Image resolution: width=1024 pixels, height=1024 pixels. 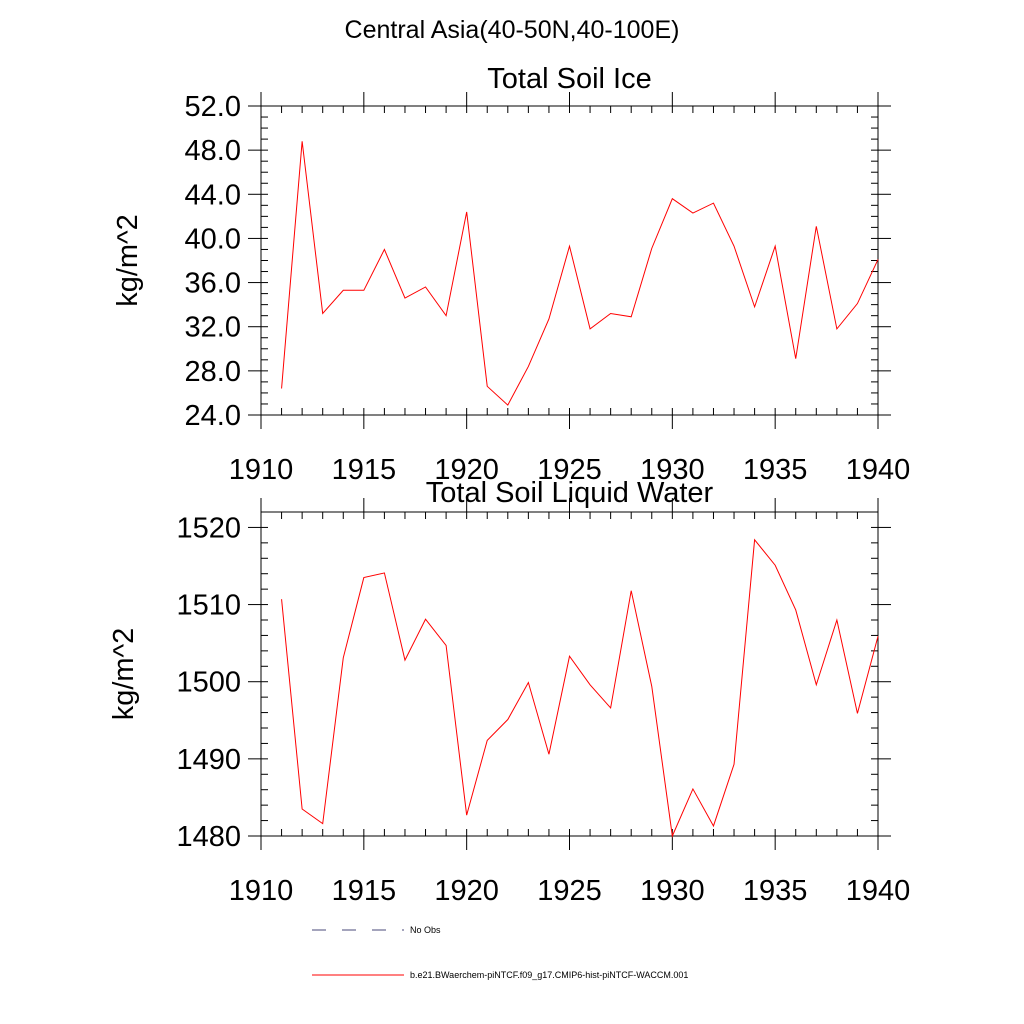 I want to click on y-tick-label: 28.0, so click(x=213, y=372).